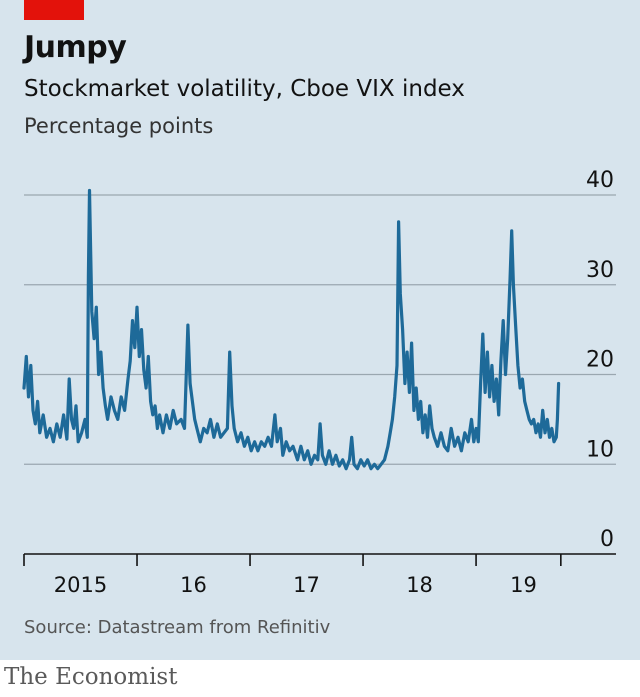  What do you see at coordinates (600, 270) in the screenshot?
I see `y-tick-label: 30` at bounding box center [600, 270].